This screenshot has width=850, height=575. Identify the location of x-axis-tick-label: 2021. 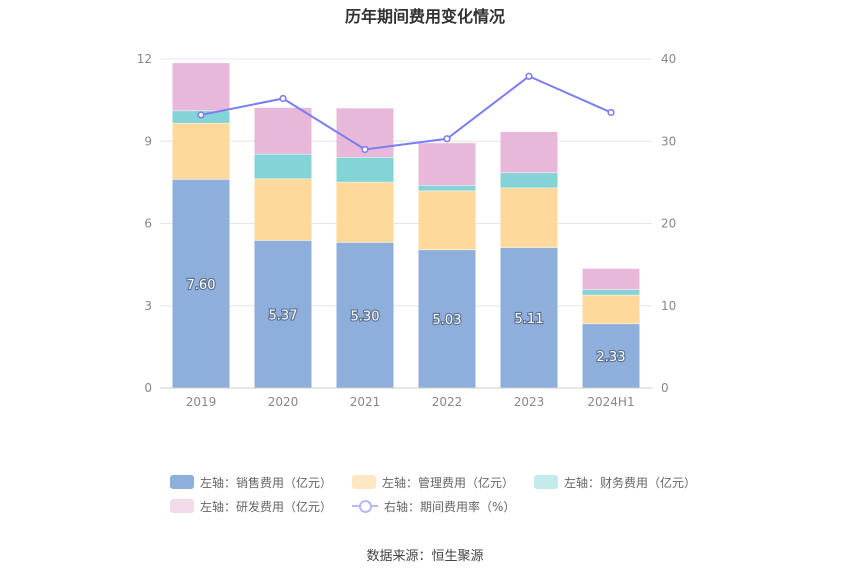
(365, 402).